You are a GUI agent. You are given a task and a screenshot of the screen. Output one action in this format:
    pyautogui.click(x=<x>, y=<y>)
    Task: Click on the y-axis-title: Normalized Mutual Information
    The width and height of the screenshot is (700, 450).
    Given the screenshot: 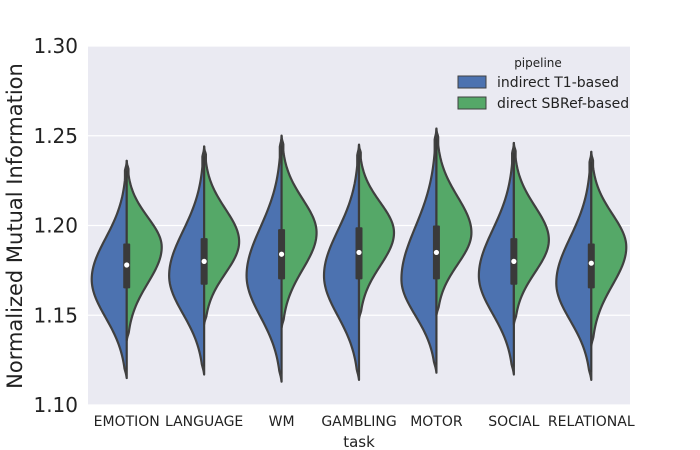 What is the action you would take?
    pyautogui.click(x=15, y=226)
    